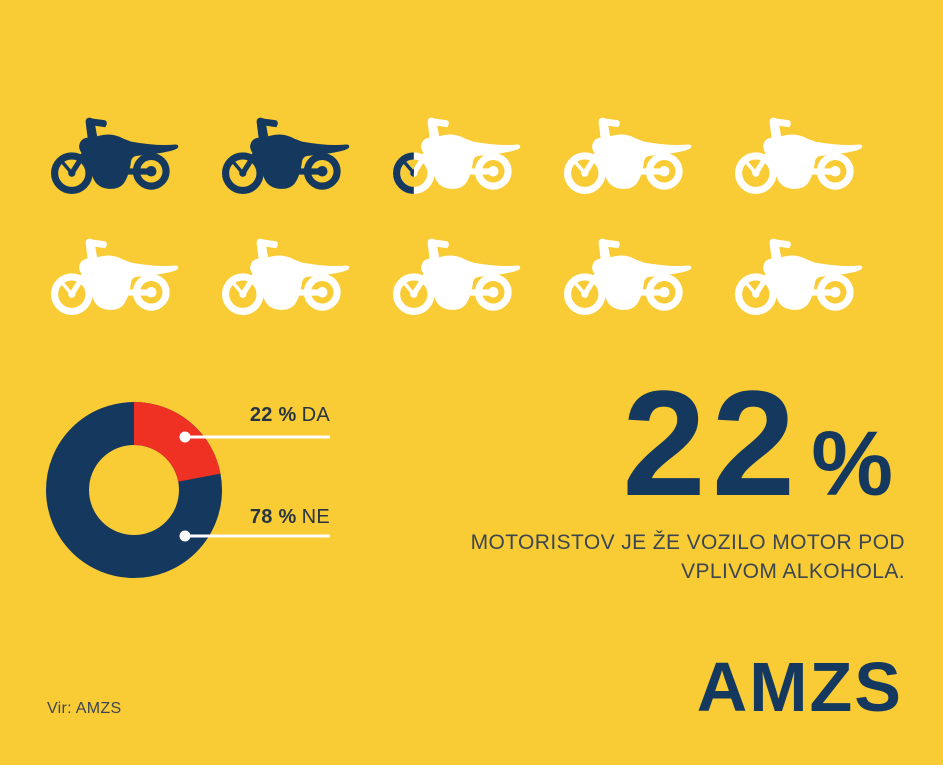 Image resolution: width=943 pixels, height=765 pixels. What do you see at coordinates (687, 542) in the screenshot?
I see `subtitle-line-1: MOTORISTOV JE ŽE VOZILO MOTOR POD` at bounding box center [687, 542].